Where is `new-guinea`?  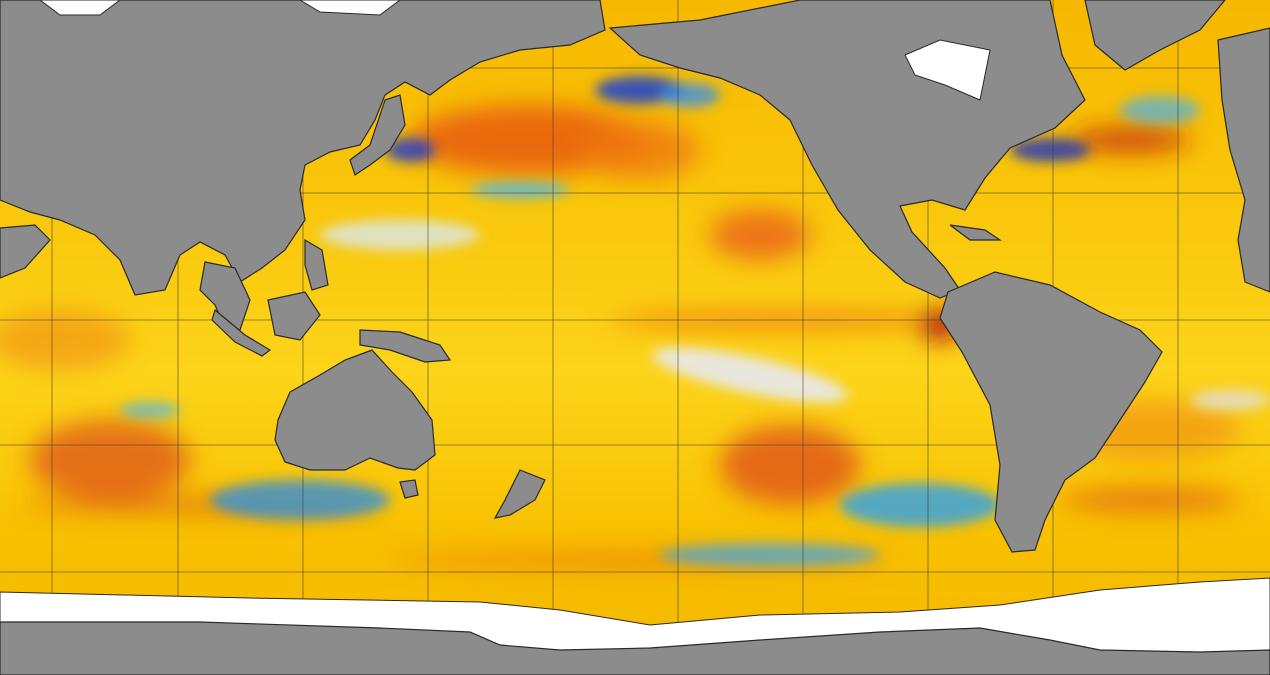 new-guinea is located at coordinates (405, 346).